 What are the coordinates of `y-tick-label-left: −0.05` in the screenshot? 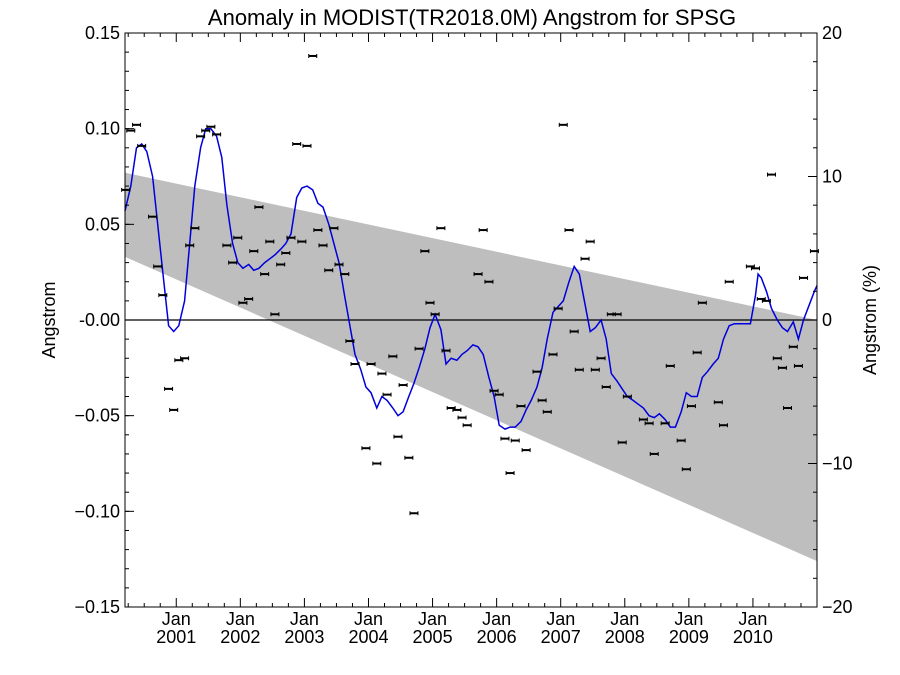 It's located at (97, 416).